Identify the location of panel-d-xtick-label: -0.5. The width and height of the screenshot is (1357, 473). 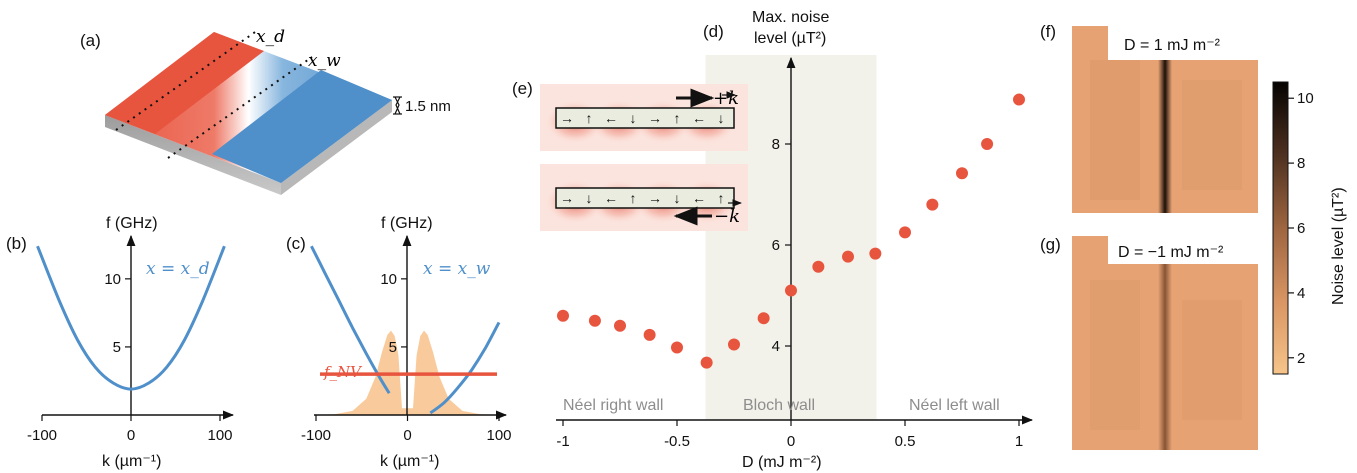
(677, 441).